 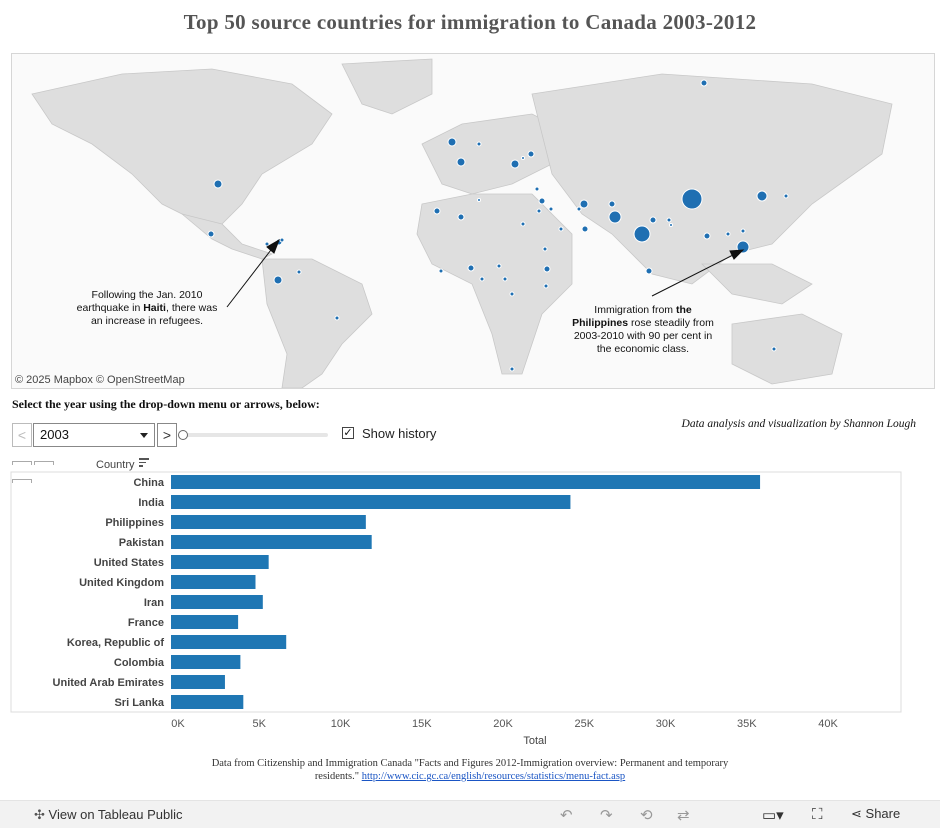 I want to click on view-on-tableau-button: ✣ View on Tableau Public, so click(x=108, y=814).